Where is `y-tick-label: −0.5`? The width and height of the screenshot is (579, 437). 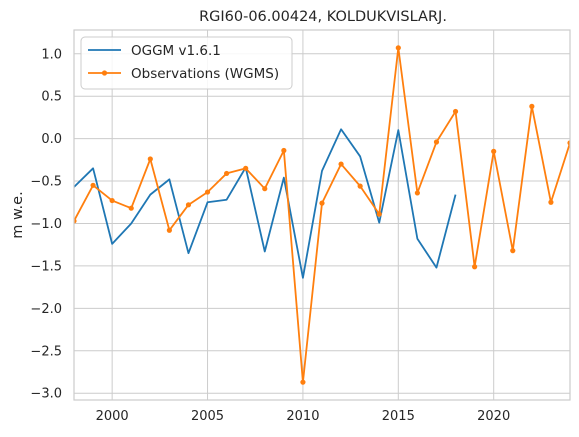 y-tick-label: −0.5 is located at coordinates (46, 182).